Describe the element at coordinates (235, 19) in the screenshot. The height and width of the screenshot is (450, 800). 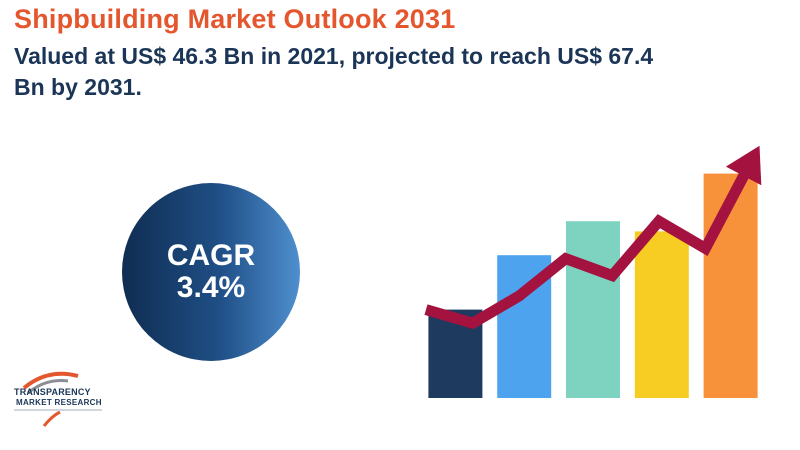
I see `page-title: Shipbuilding Market Outlook 2031` at that location.